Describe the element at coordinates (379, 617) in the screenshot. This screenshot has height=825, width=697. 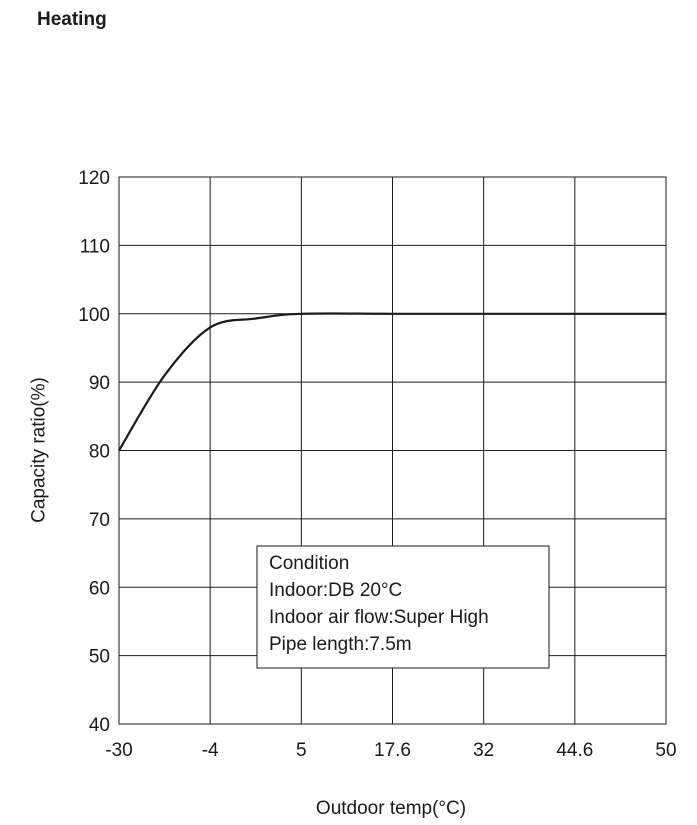
I see `condition-legend-line: Indoor air flow:Super High` at that location.